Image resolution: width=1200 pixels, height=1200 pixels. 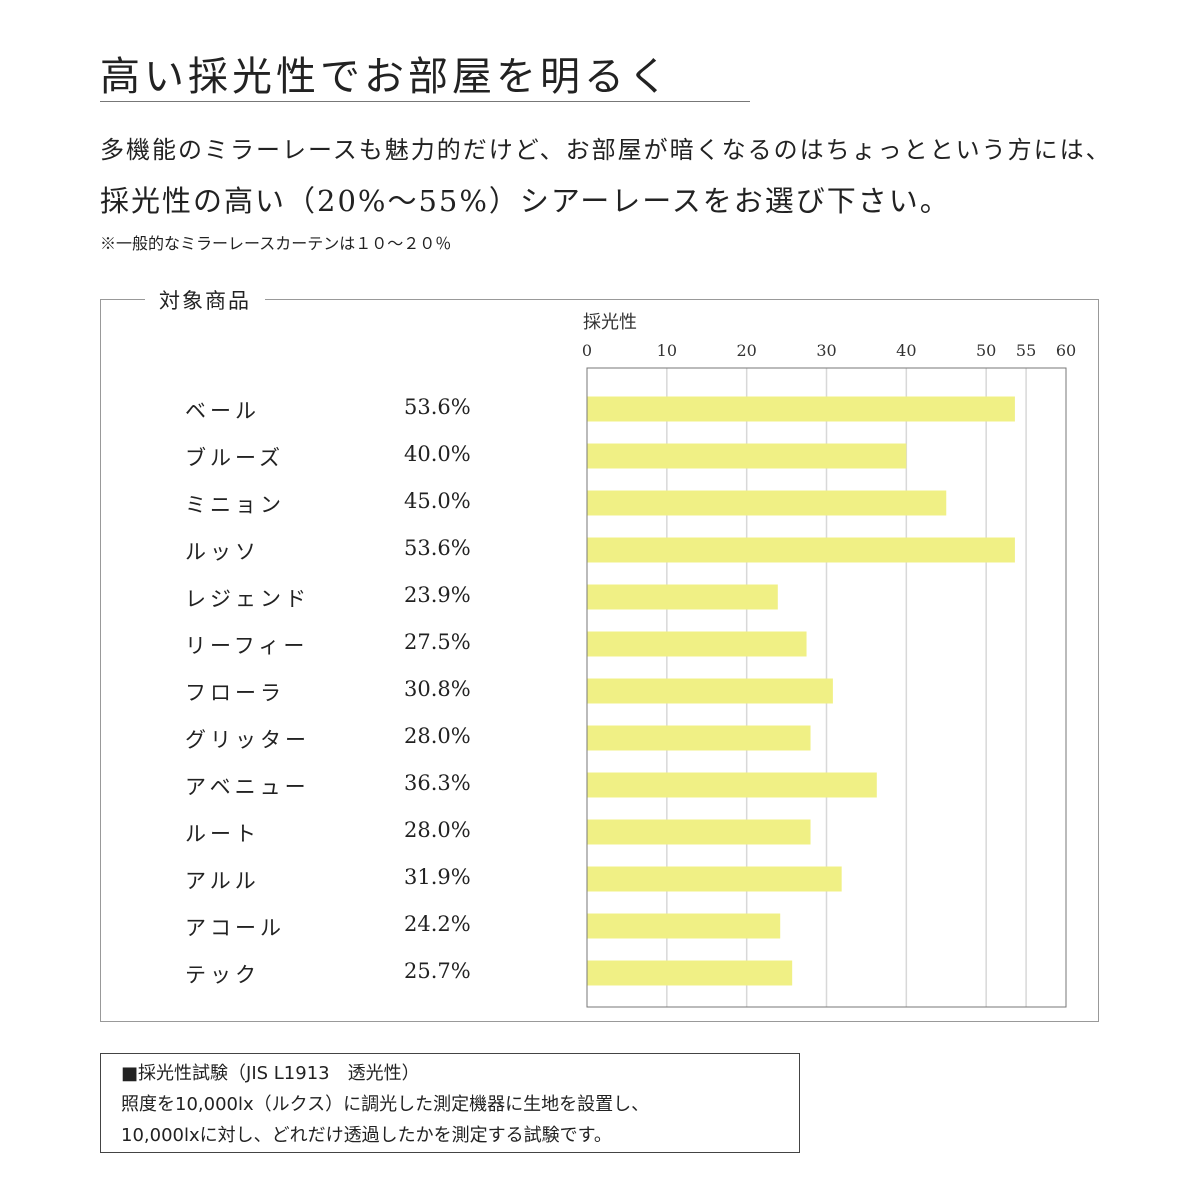 What do you see at coordinates (222, 975) in the screenshot?
I see `product-name: テック` at bounding box center [222, 975].